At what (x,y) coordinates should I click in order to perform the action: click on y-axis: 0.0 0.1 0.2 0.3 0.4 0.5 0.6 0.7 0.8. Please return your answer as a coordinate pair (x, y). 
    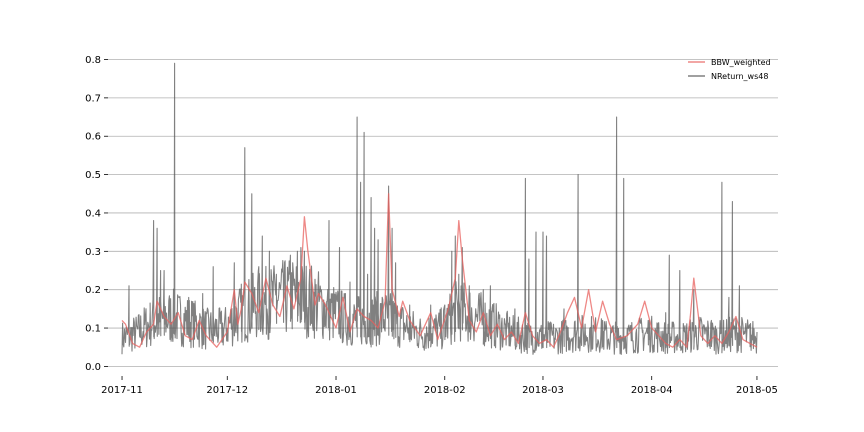
    Looking at the image, I should click on (96, 214).